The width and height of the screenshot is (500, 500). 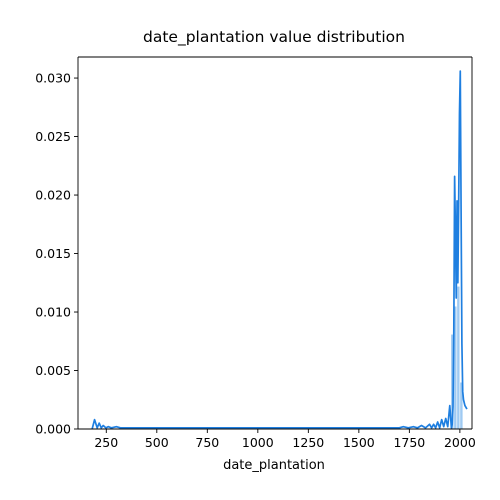 What do you see at coordinates (106, 442) in the screenshot?
I see `x-tick-label: 250` at bounding box center [106, 442].